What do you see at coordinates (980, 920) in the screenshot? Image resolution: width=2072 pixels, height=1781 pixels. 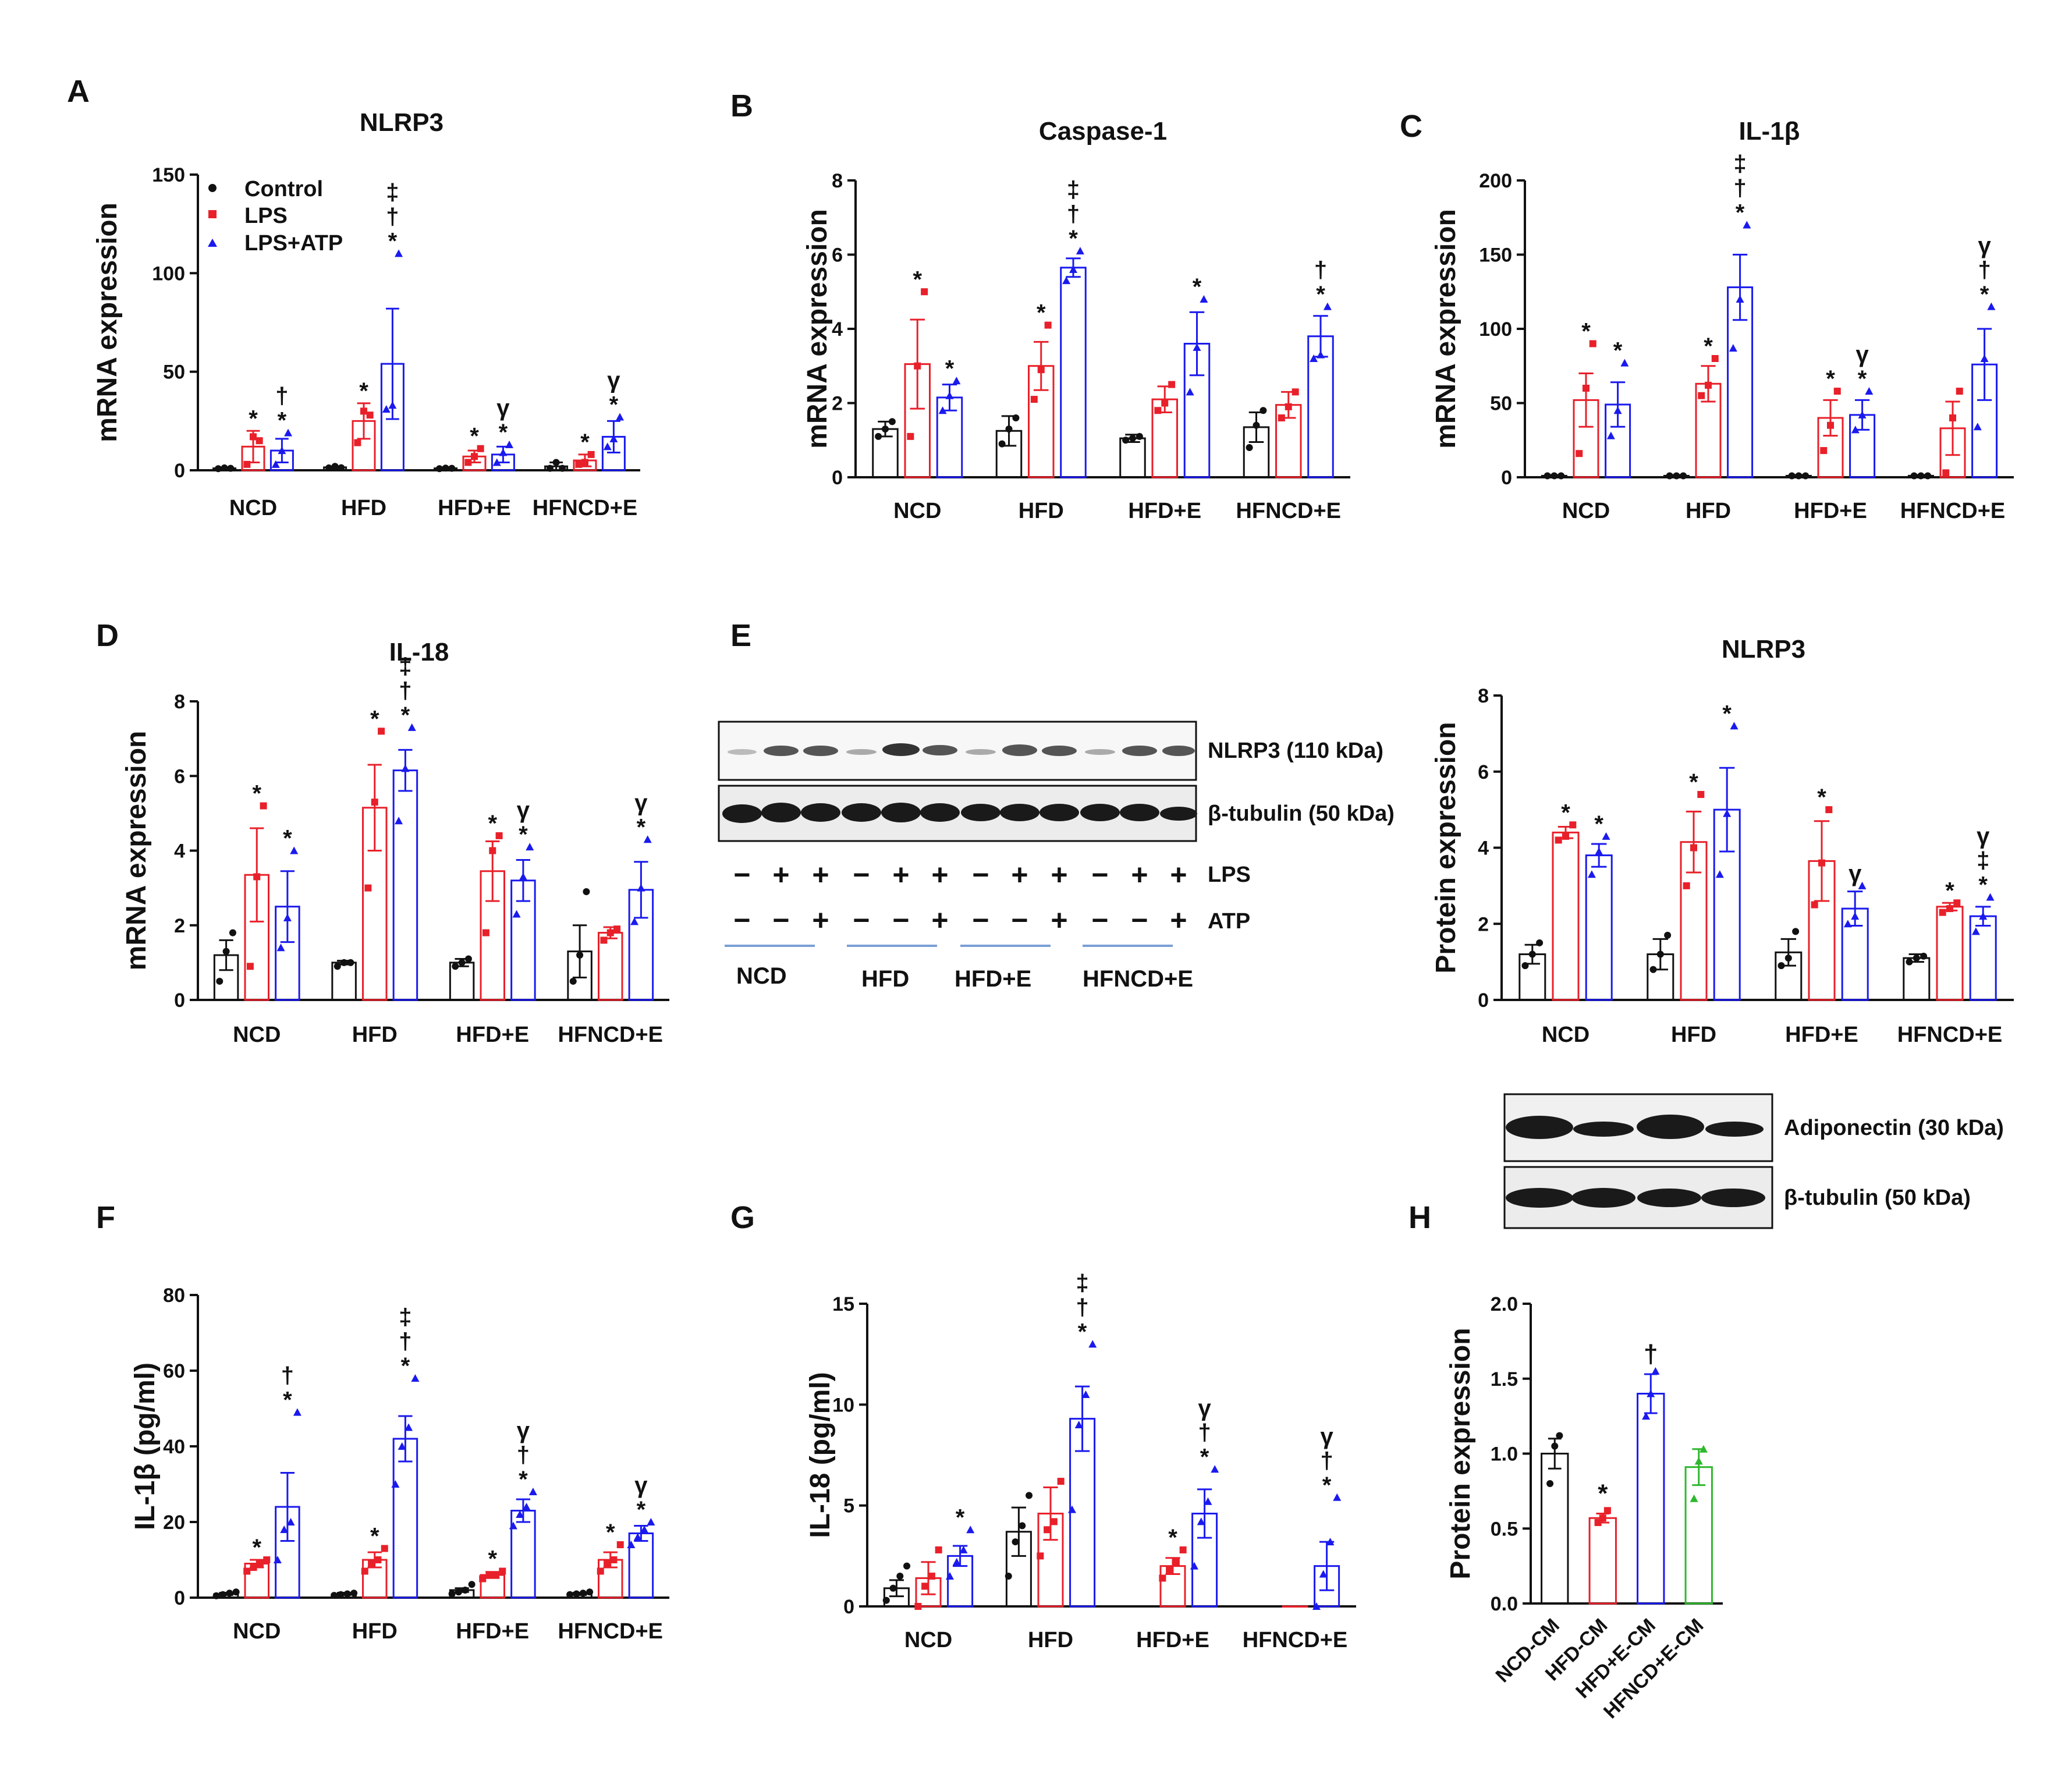 I see `blot-e-atp-sign: −` at bounding box center [980, 920].